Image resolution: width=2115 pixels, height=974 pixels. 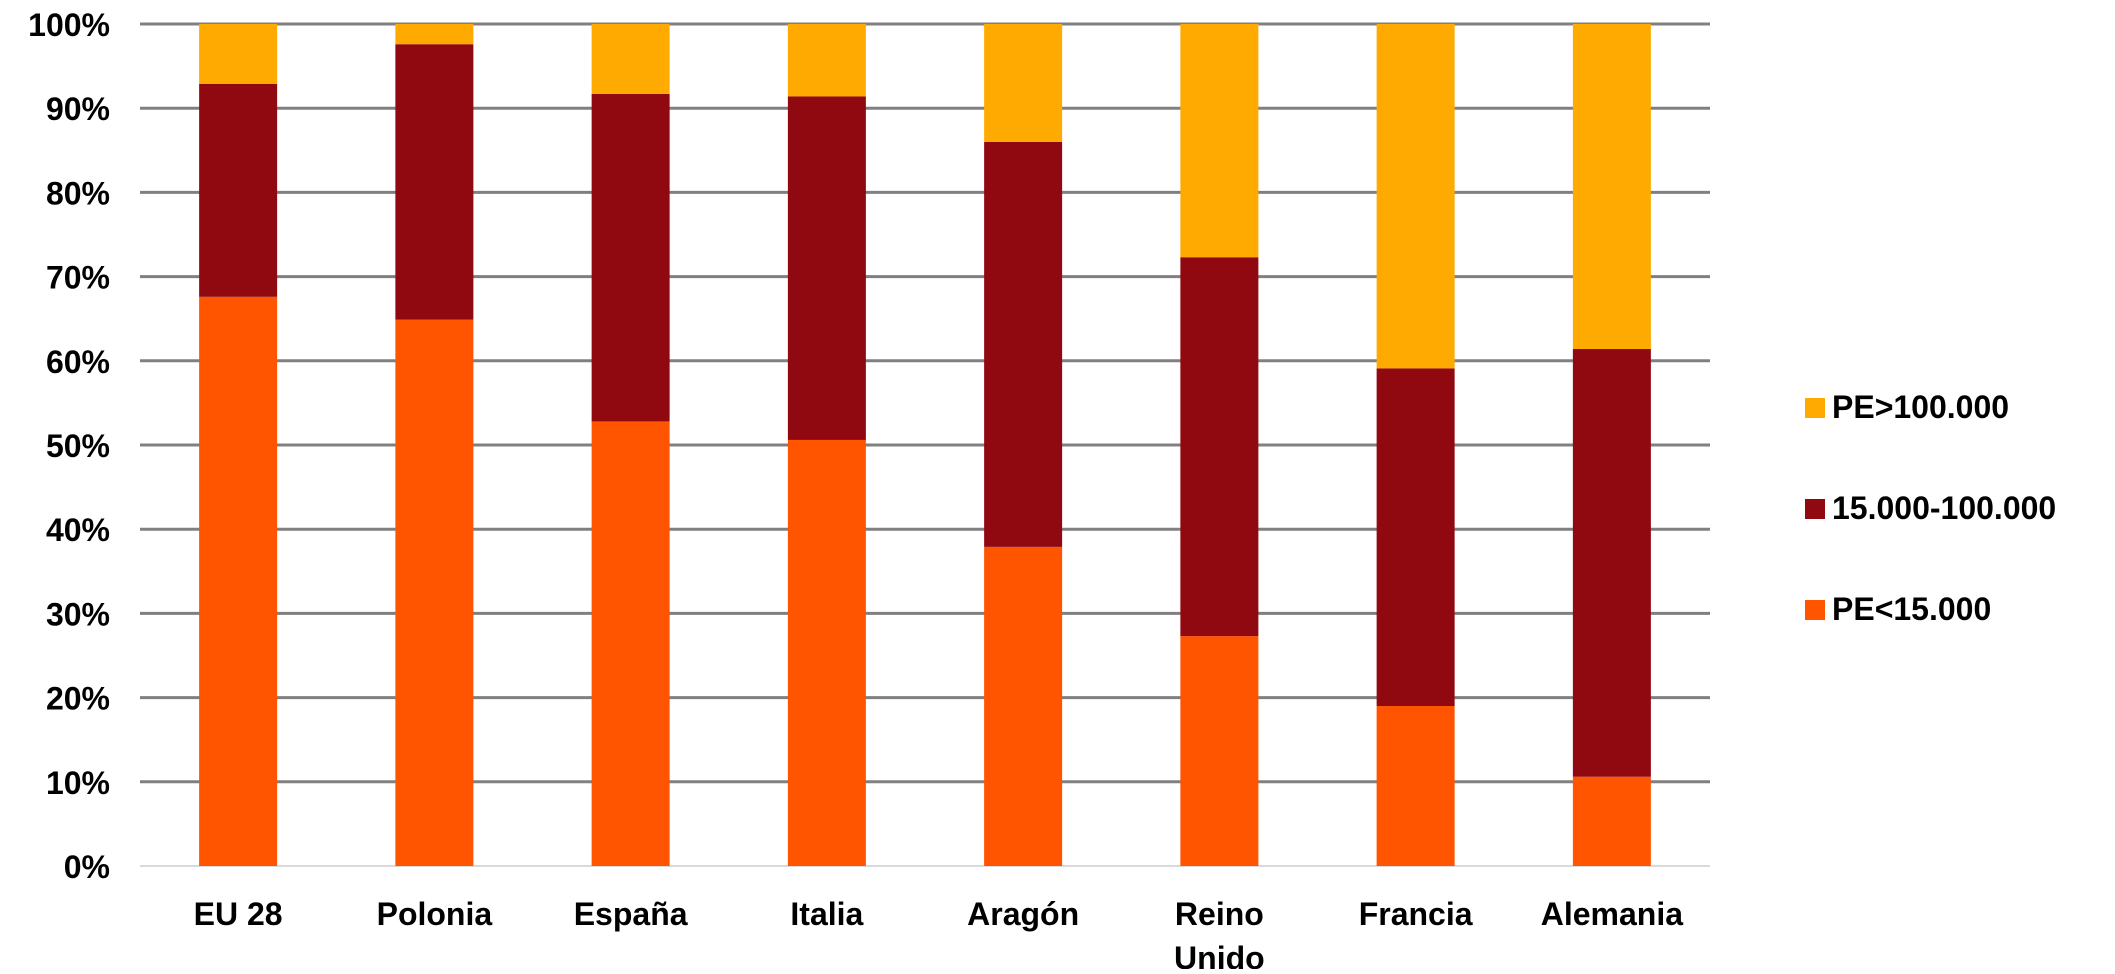 I want to click on y-tick-label: 70%, so click(x=78, y=278).